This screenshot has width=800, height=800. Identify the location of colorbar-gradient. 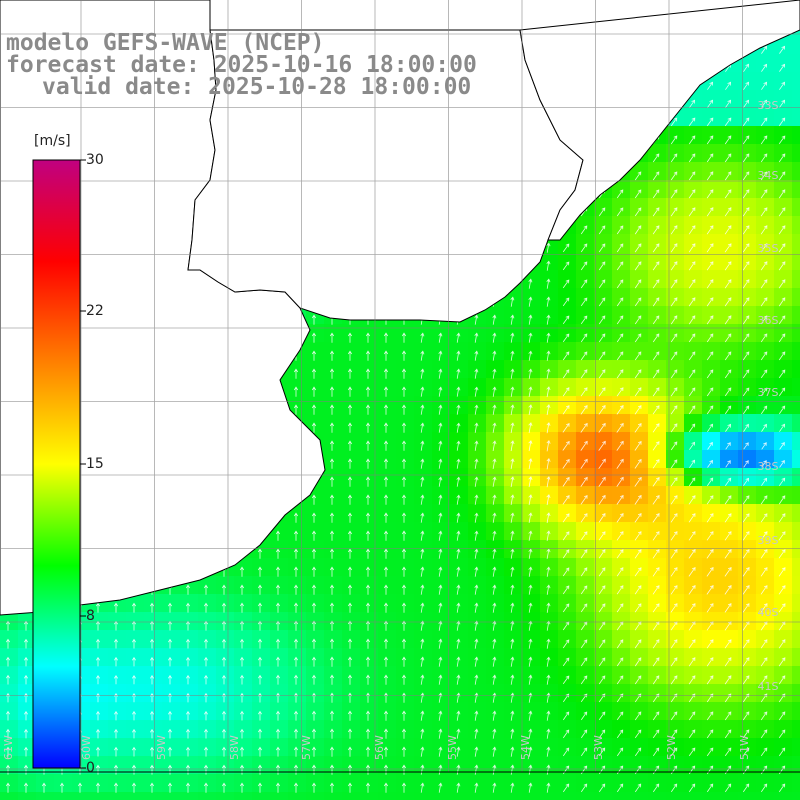
(56, 464).